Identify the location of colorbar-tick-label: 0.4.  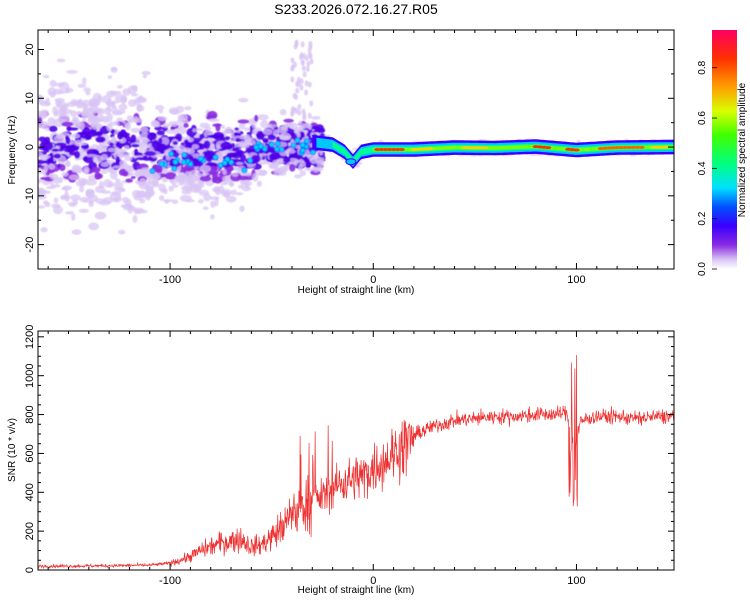
(702, 168).